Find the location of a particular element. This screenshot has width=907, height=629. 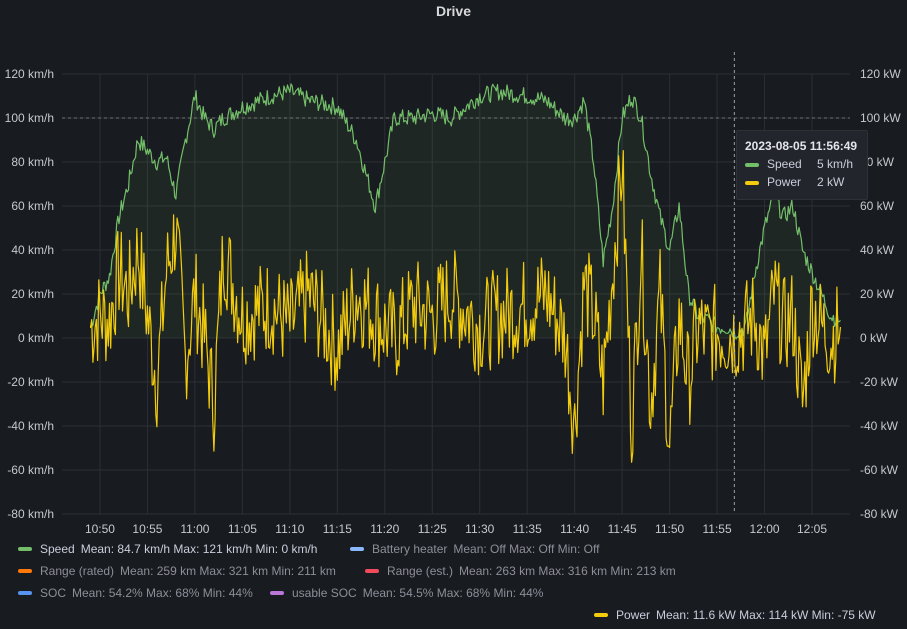

x-tick: 11:25 is located at coordinates (432, 529).